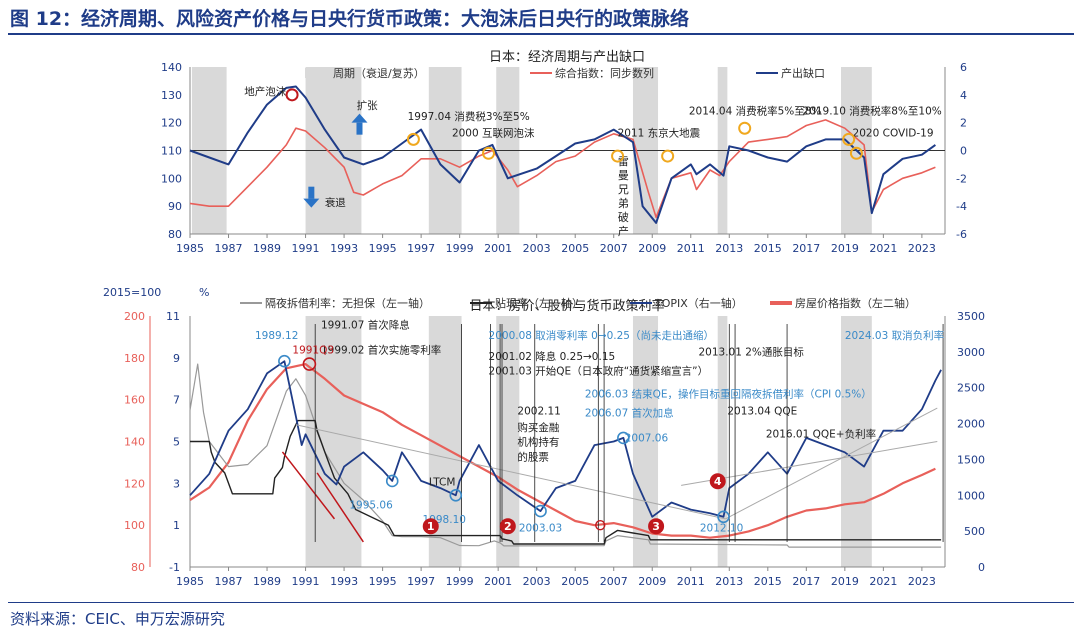 The height and width of the screenshot is (634, 1080). Describe the element at coordinates (971, 388) in the screenshot. I see `c2-y-right-tick-label: 2500` at that location.